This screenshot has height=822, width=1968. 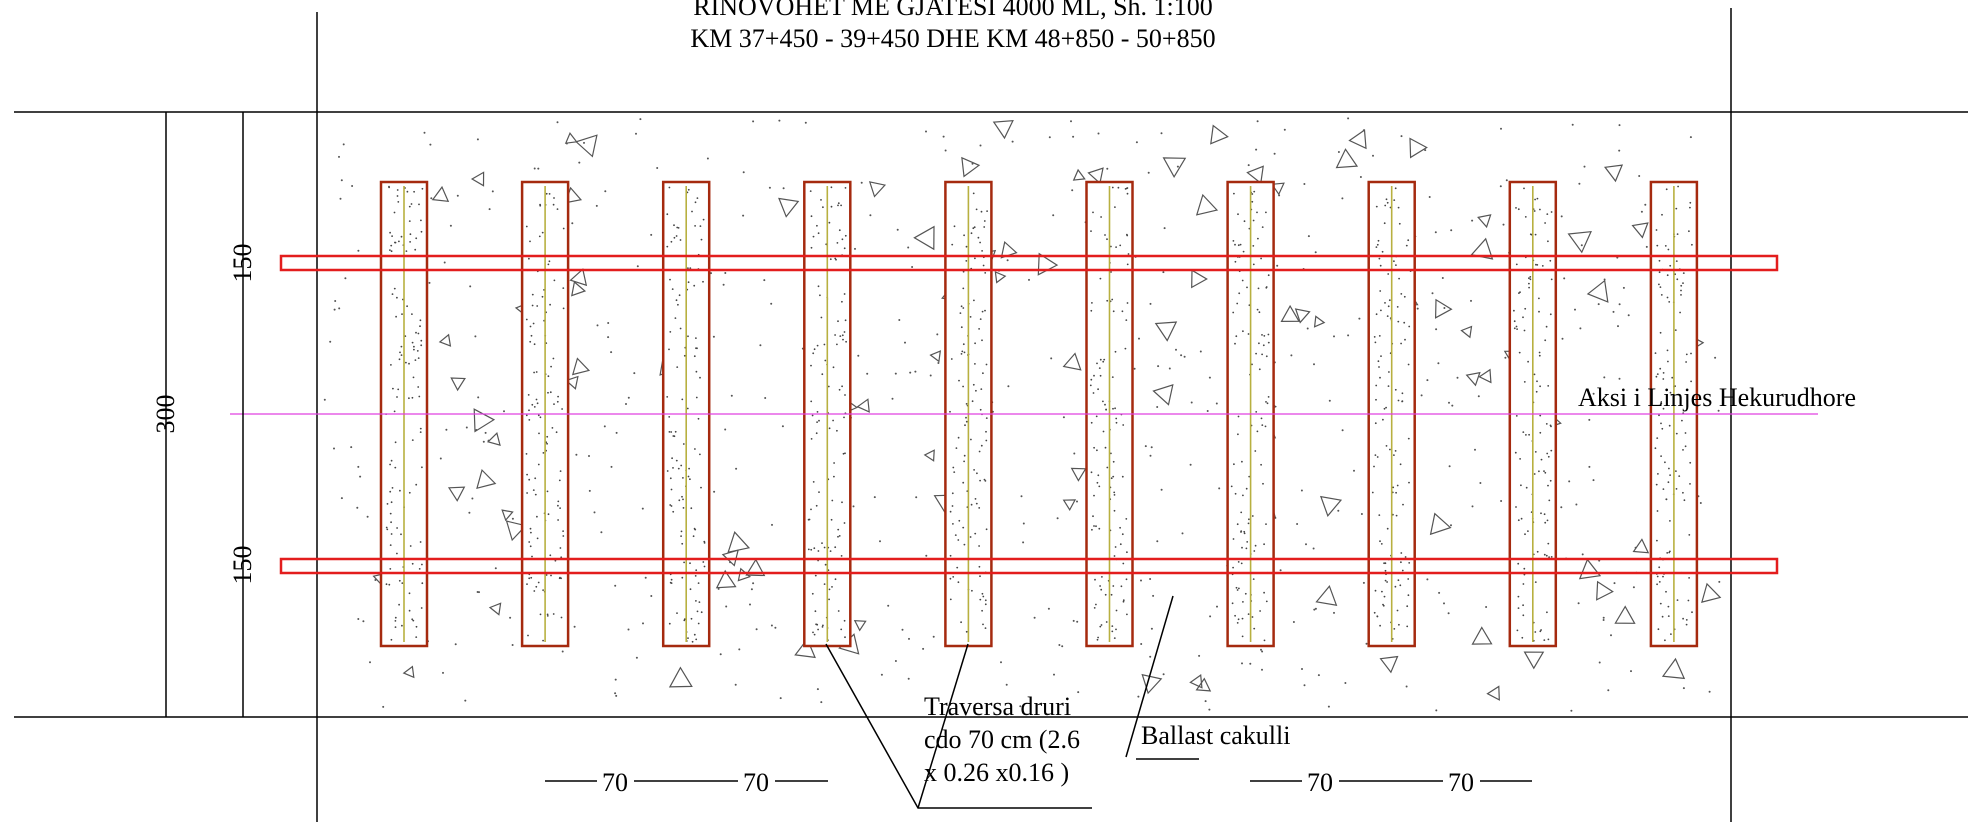 What do you see at coordinates (1029, 566) in the screenshot?
I see `rail-bottom` at bounding box center [1029, 566].